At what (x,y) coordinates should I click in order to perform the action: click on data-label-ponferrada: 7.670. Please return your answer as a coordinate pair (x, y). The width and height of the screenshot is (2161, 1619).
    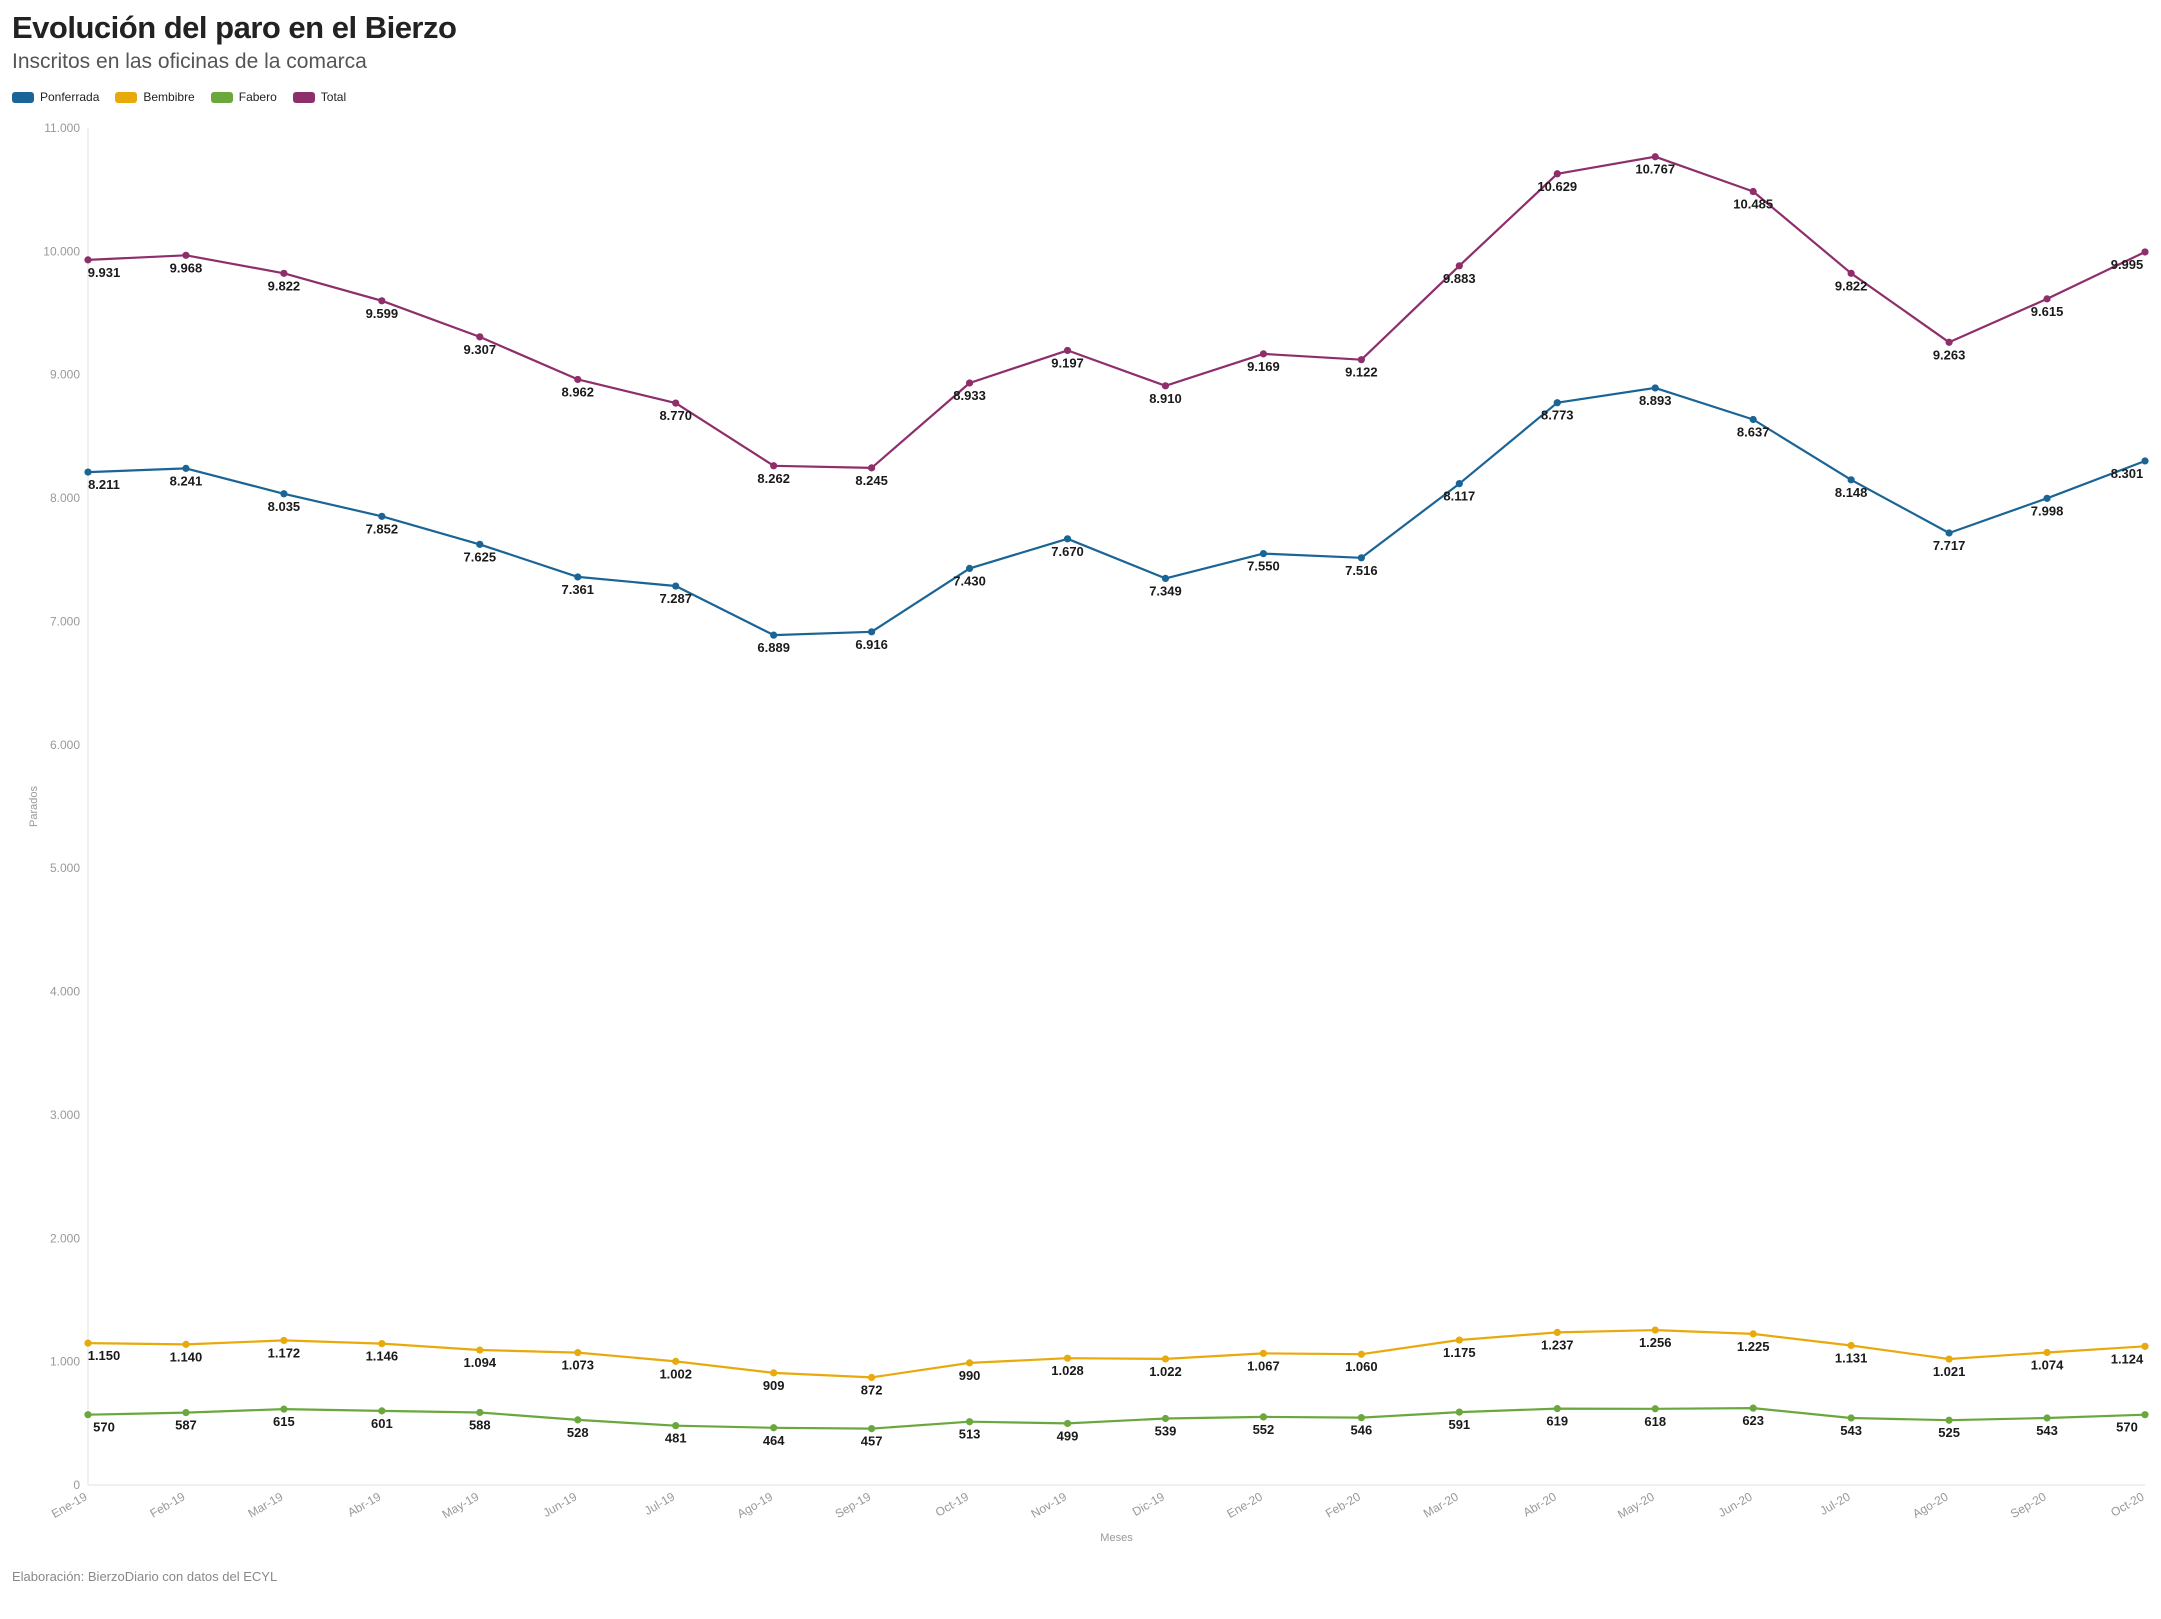
    Looking at the image, I should click on (1067, 551).